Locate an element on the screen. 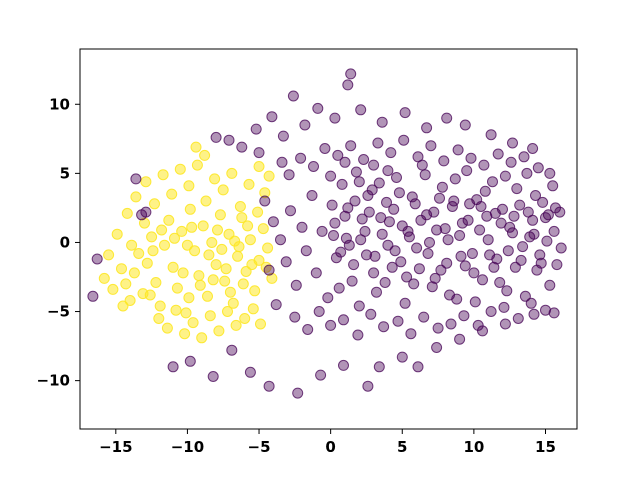 Image resolution: width=640 pixels, height=480 pixels. y-tick-label: 5 is located at coordinates (65, 173).